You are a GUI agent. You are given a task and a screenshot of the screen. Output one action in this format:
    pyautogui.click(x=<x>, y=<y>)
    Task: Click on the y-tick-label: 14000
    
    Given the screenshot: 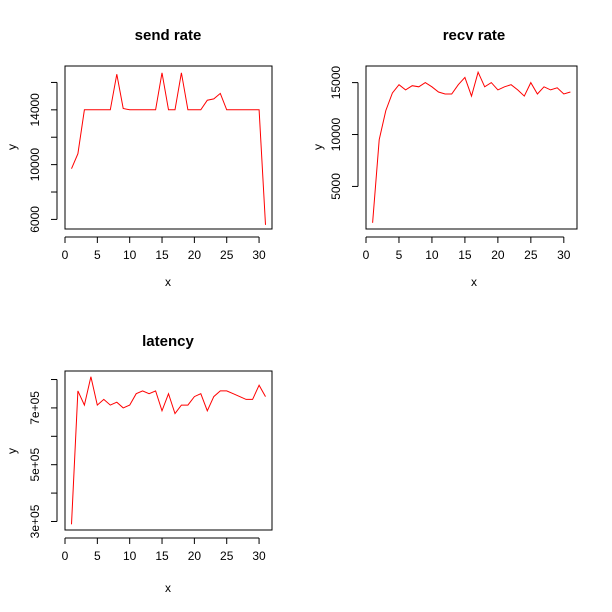 What is the action you would take?
    pyautogui.click(x=35, y=110)
    